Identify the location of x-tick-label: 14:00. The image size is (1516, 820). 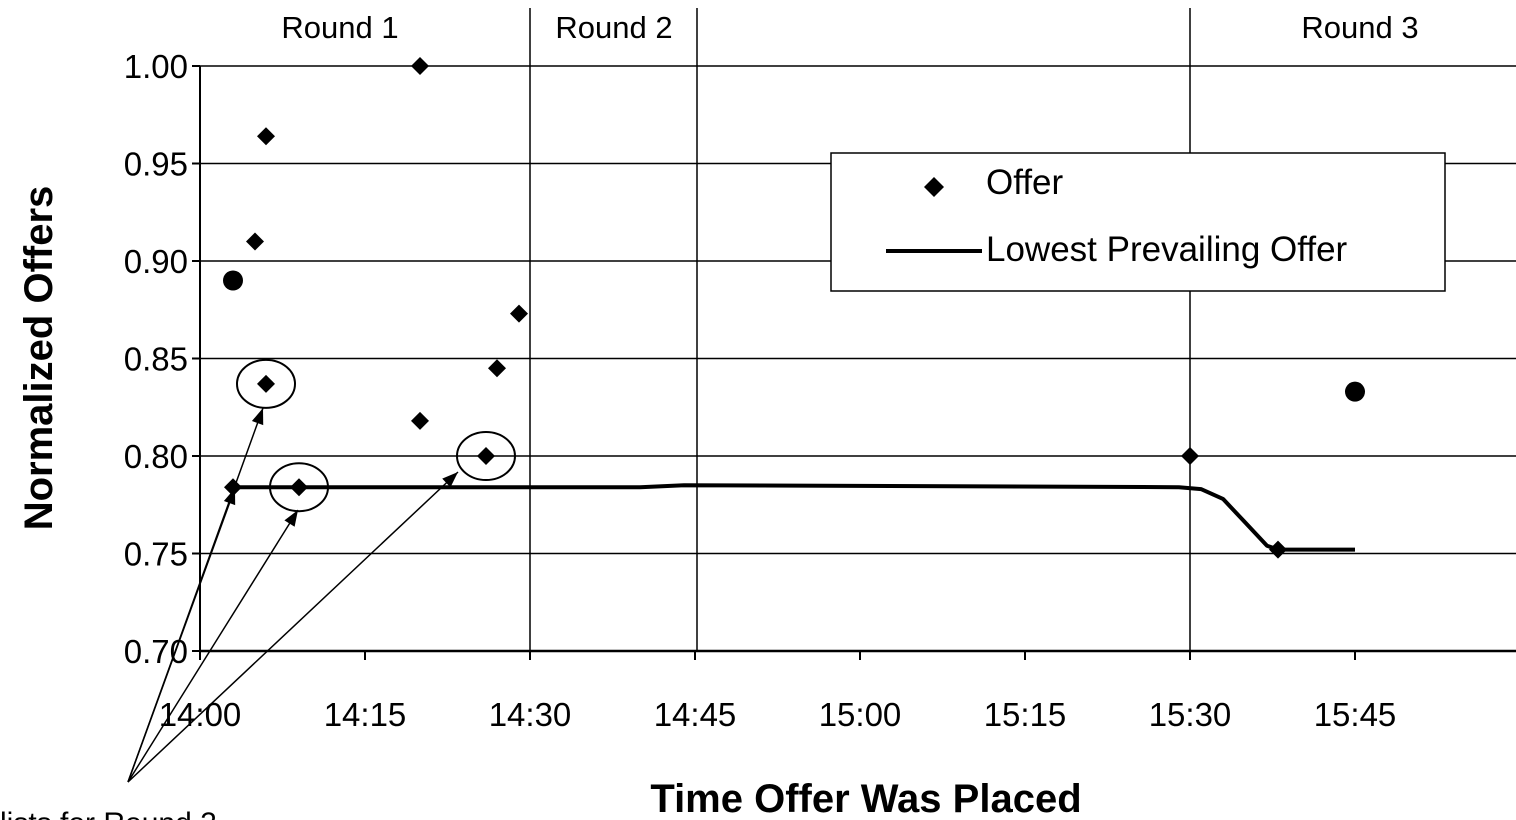
(200, 714).